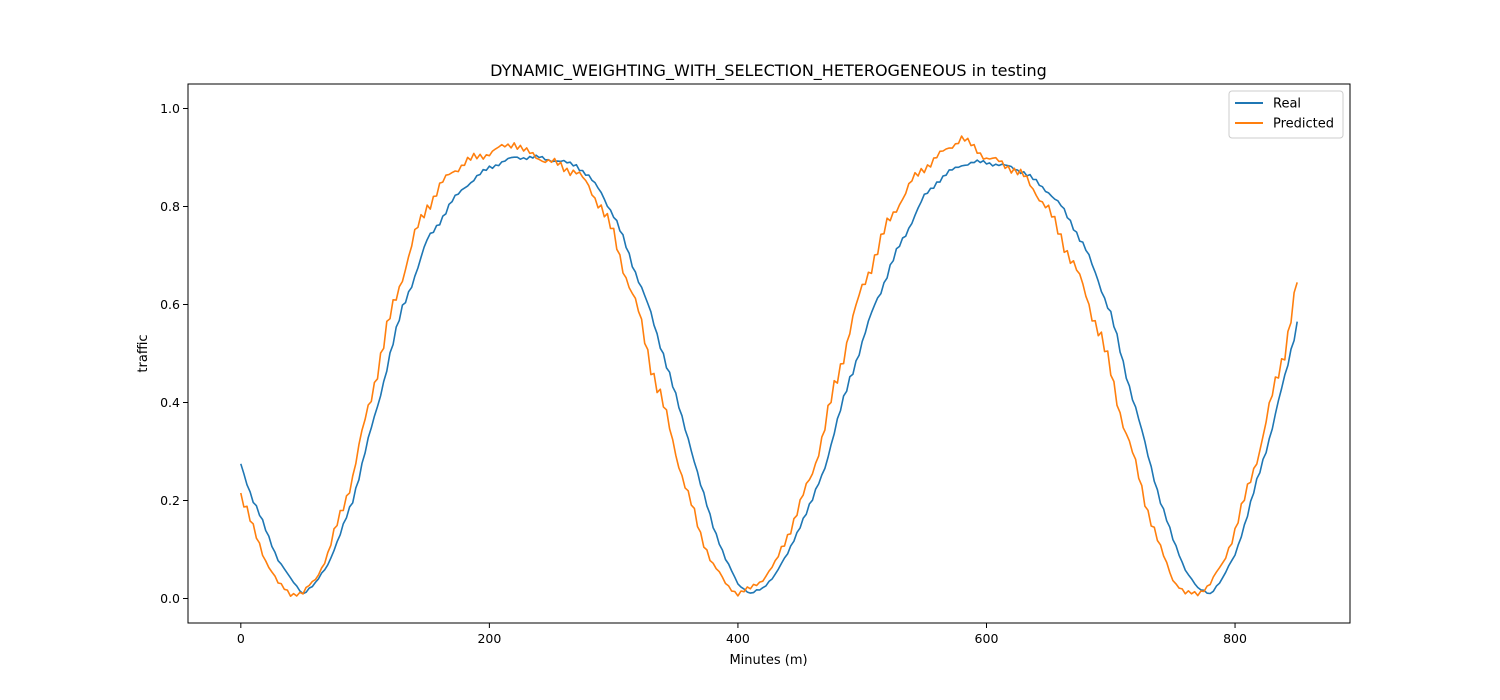 This screenshot has height=700, width=1500. Describe the element at coordinates (170, 304) in the screenshot. I see `y-tick-label: 0.6` at that location.